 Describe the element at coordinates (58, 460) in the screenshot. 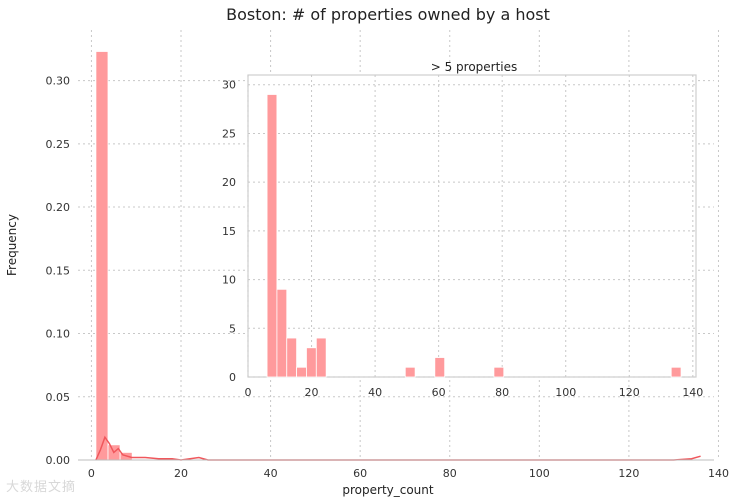

I see `y-tick-label: 0.00` at that location.